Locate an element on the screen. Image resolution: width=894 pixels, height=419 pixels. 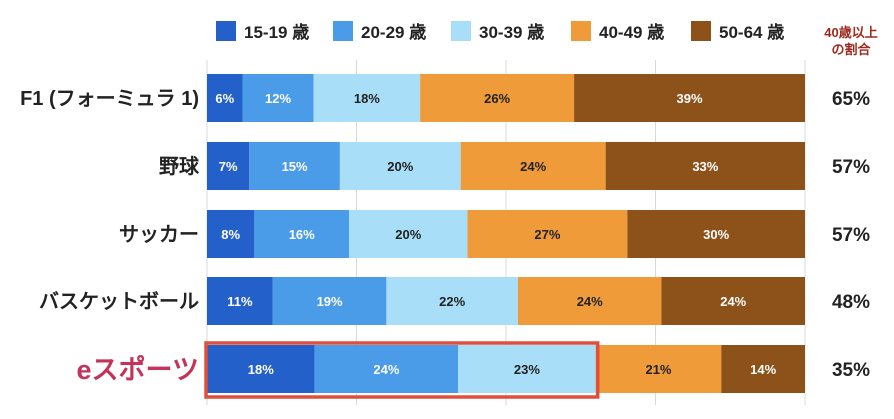
highlight-box is located at coordinates (402, 370).